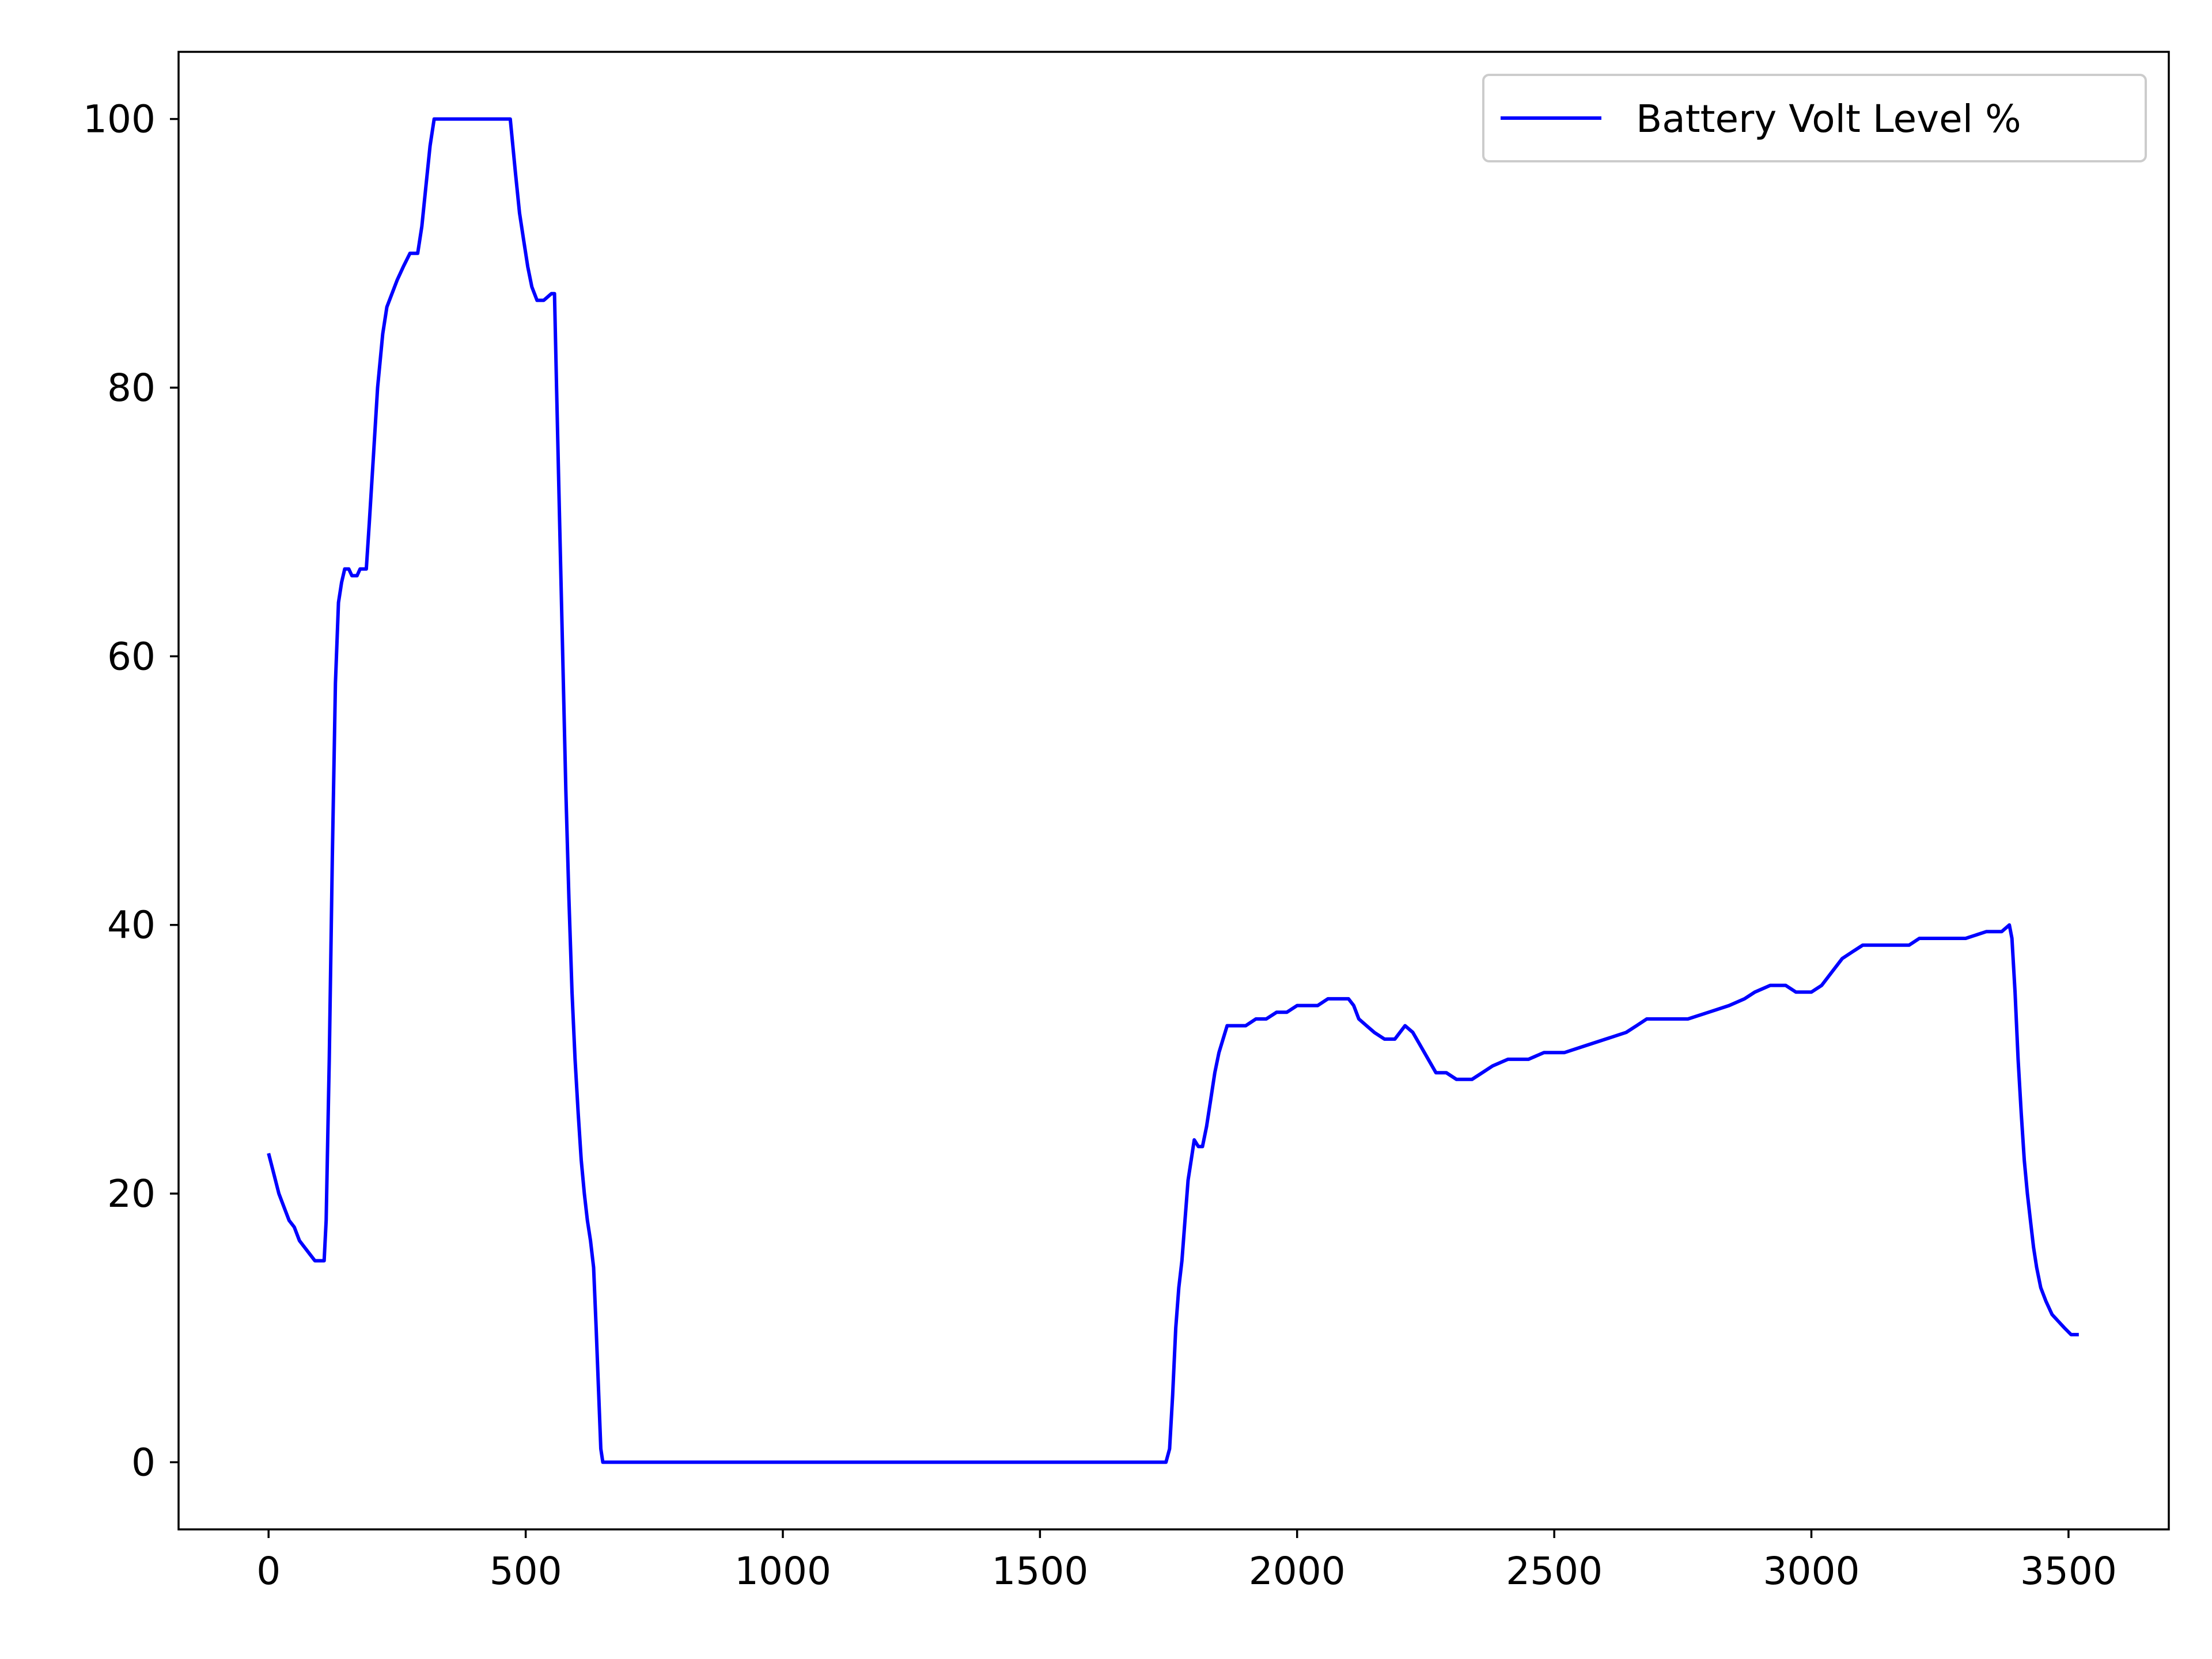 This screenshot has width=2212, height=1659. Describe the element at coordinates (1811, 1571) in the screenshot. I see `x-tick-label: 3000` at that location.